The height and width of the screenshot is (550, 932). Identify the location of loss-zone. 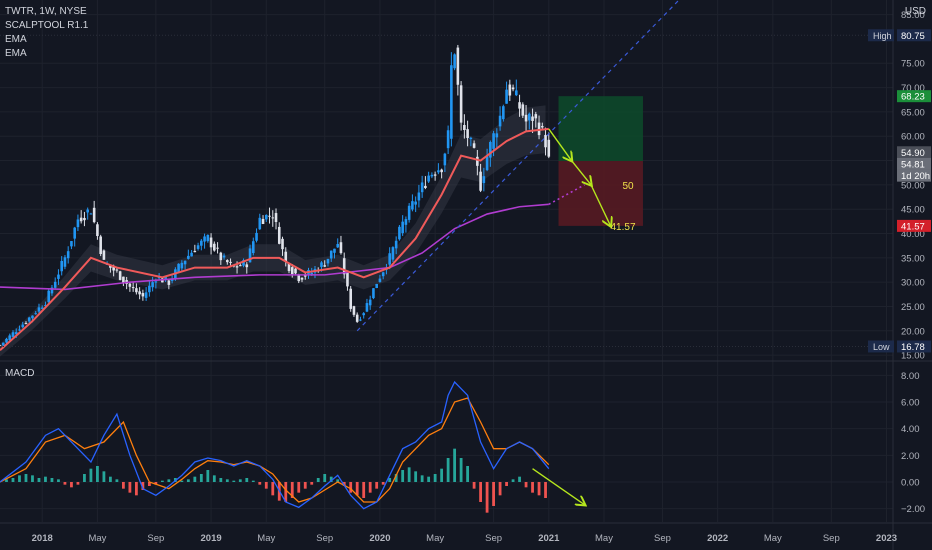
(600, 193).